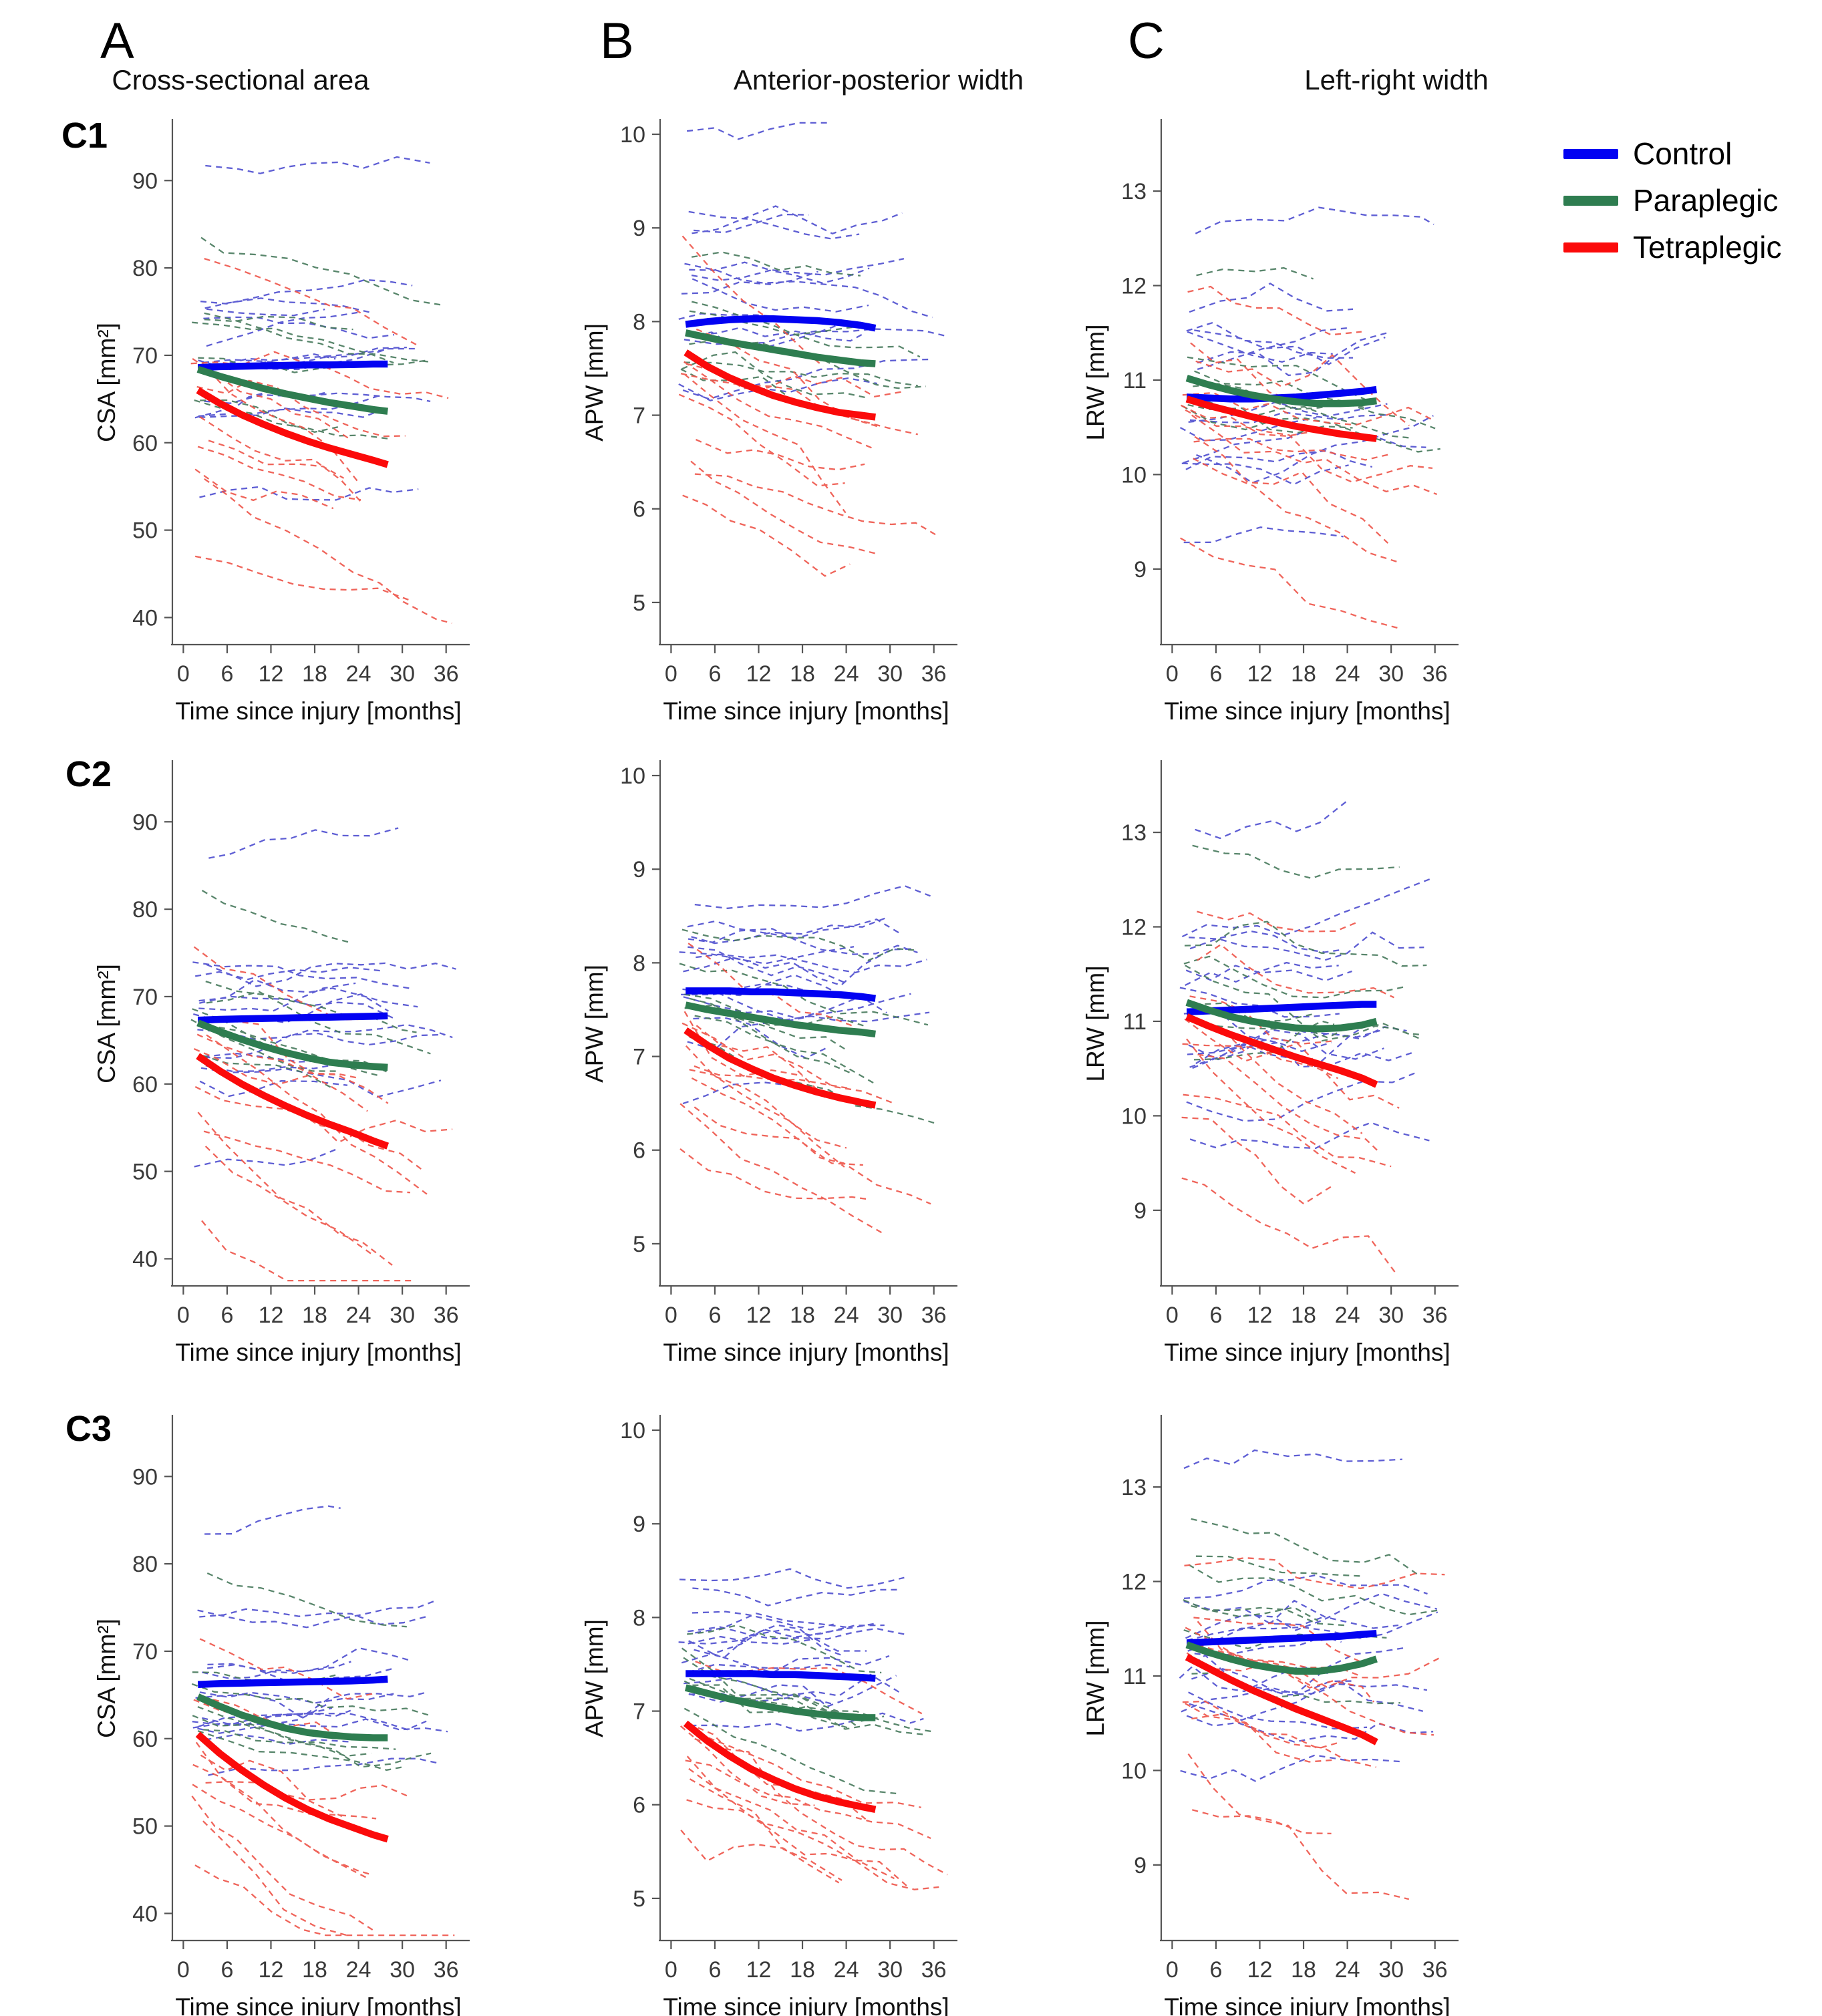 This screenshot has width=1822, height=2016. Describe the element at coordinates (145, 1739) in the screenshot. I see `y-tick-label: 60` at that location.